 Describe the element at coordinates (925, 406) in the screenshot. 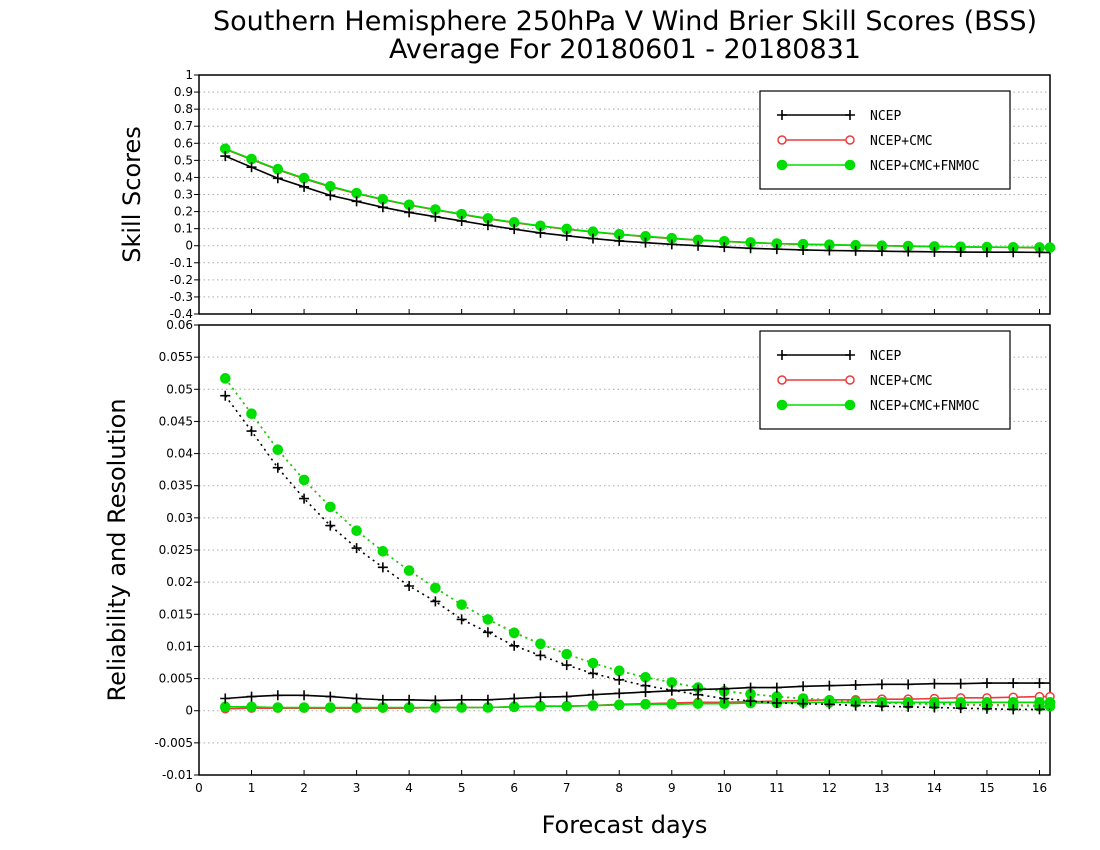

I see `legend-entry: NCEP+CMC+FNMOC` at that location.